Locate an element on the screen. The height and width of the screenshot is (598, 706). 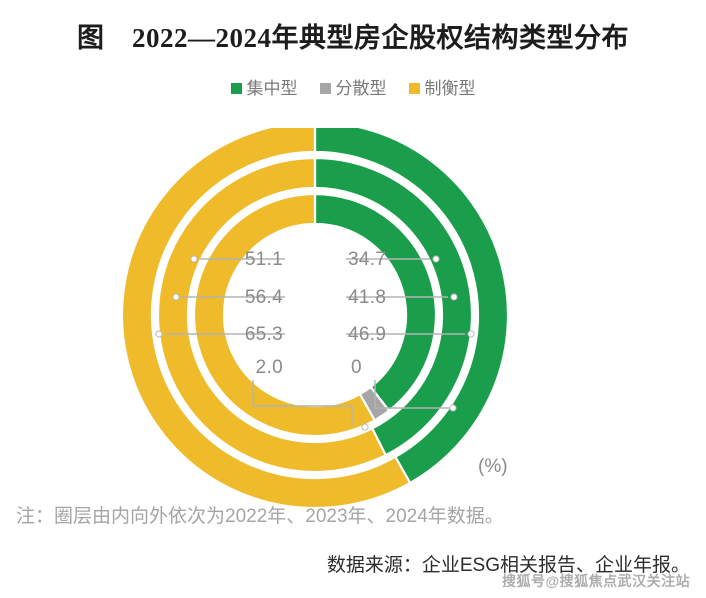
value-label-balanced-middle: 56.4 is located at coordinates (263, 297).